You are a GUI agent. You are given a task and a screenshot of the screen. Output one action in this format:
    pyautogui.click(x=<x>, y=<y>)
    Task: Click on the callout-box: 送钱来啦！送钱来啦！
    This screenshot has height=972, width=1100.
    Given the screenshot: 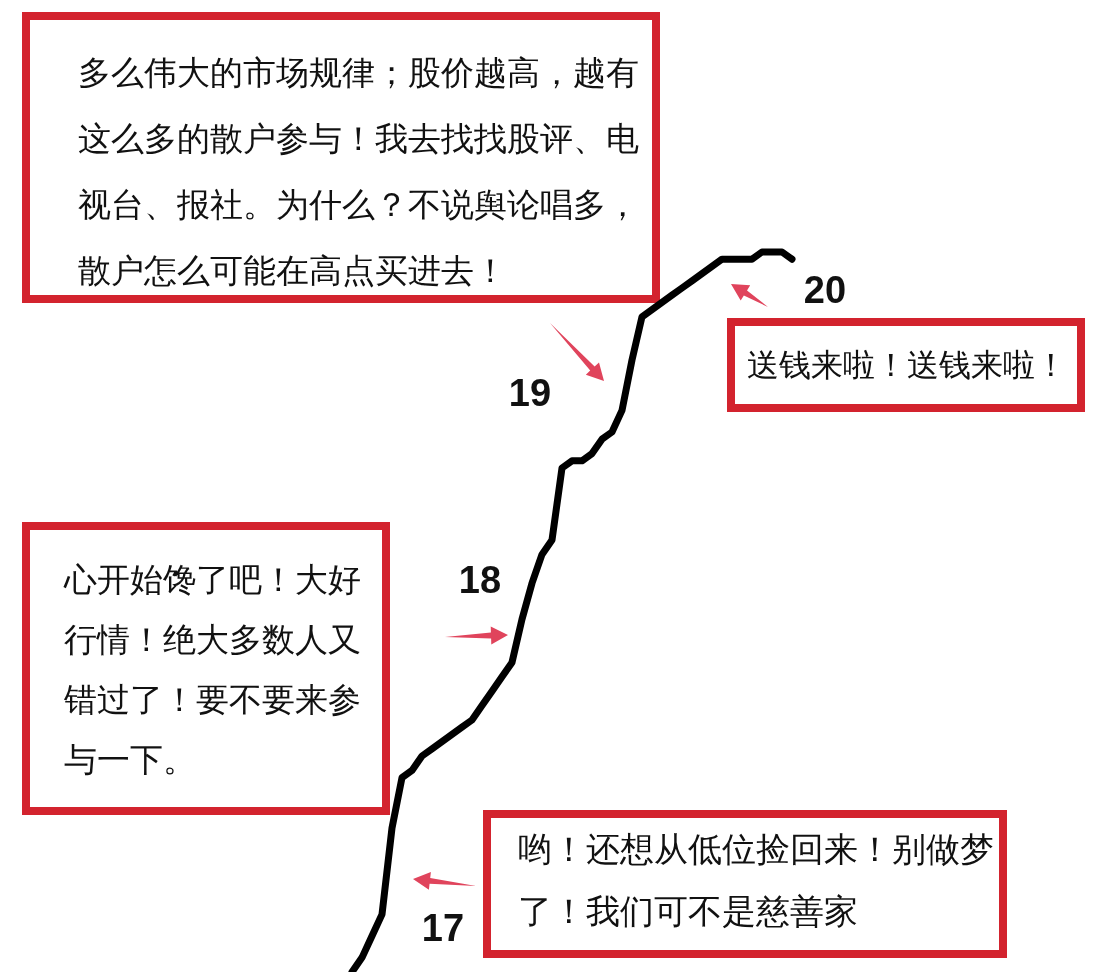 What is the action you would take?
    pyautogui.click(x=906, y=365)
    